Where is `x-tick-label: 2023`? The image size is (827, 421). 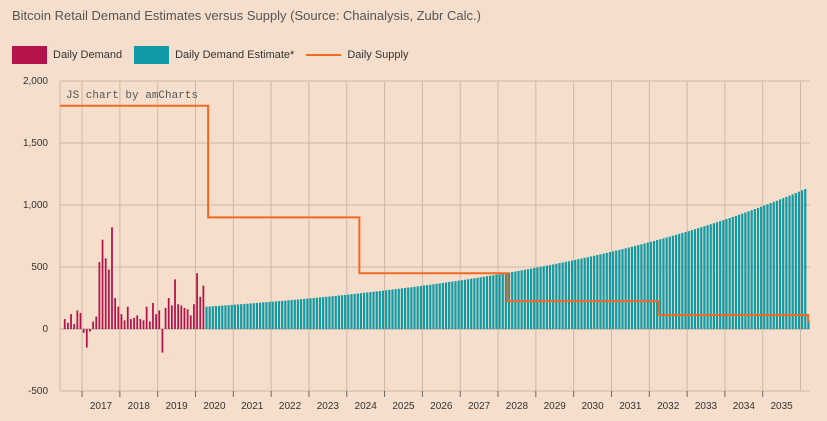
x-tick-label: 2023 is located at coordinates (328, 406).